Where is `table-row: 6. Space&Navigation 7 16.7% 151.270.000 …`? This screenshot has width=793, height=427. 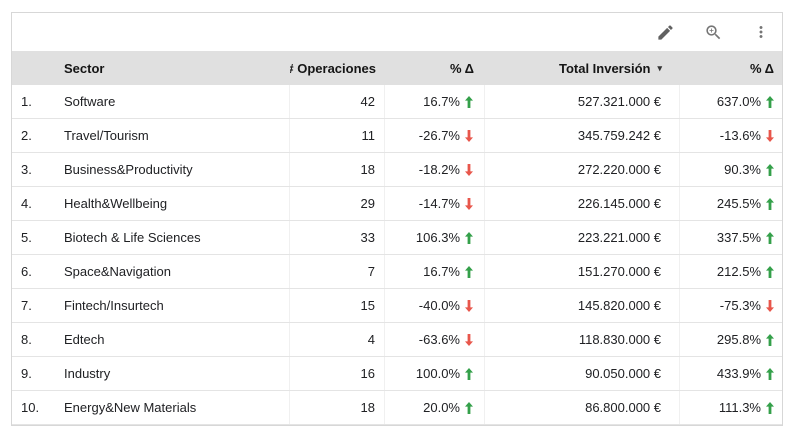 table-row: 6. Space&Navigation 7 16.7% 151.270.000 … is located at coordinates (397, 272).